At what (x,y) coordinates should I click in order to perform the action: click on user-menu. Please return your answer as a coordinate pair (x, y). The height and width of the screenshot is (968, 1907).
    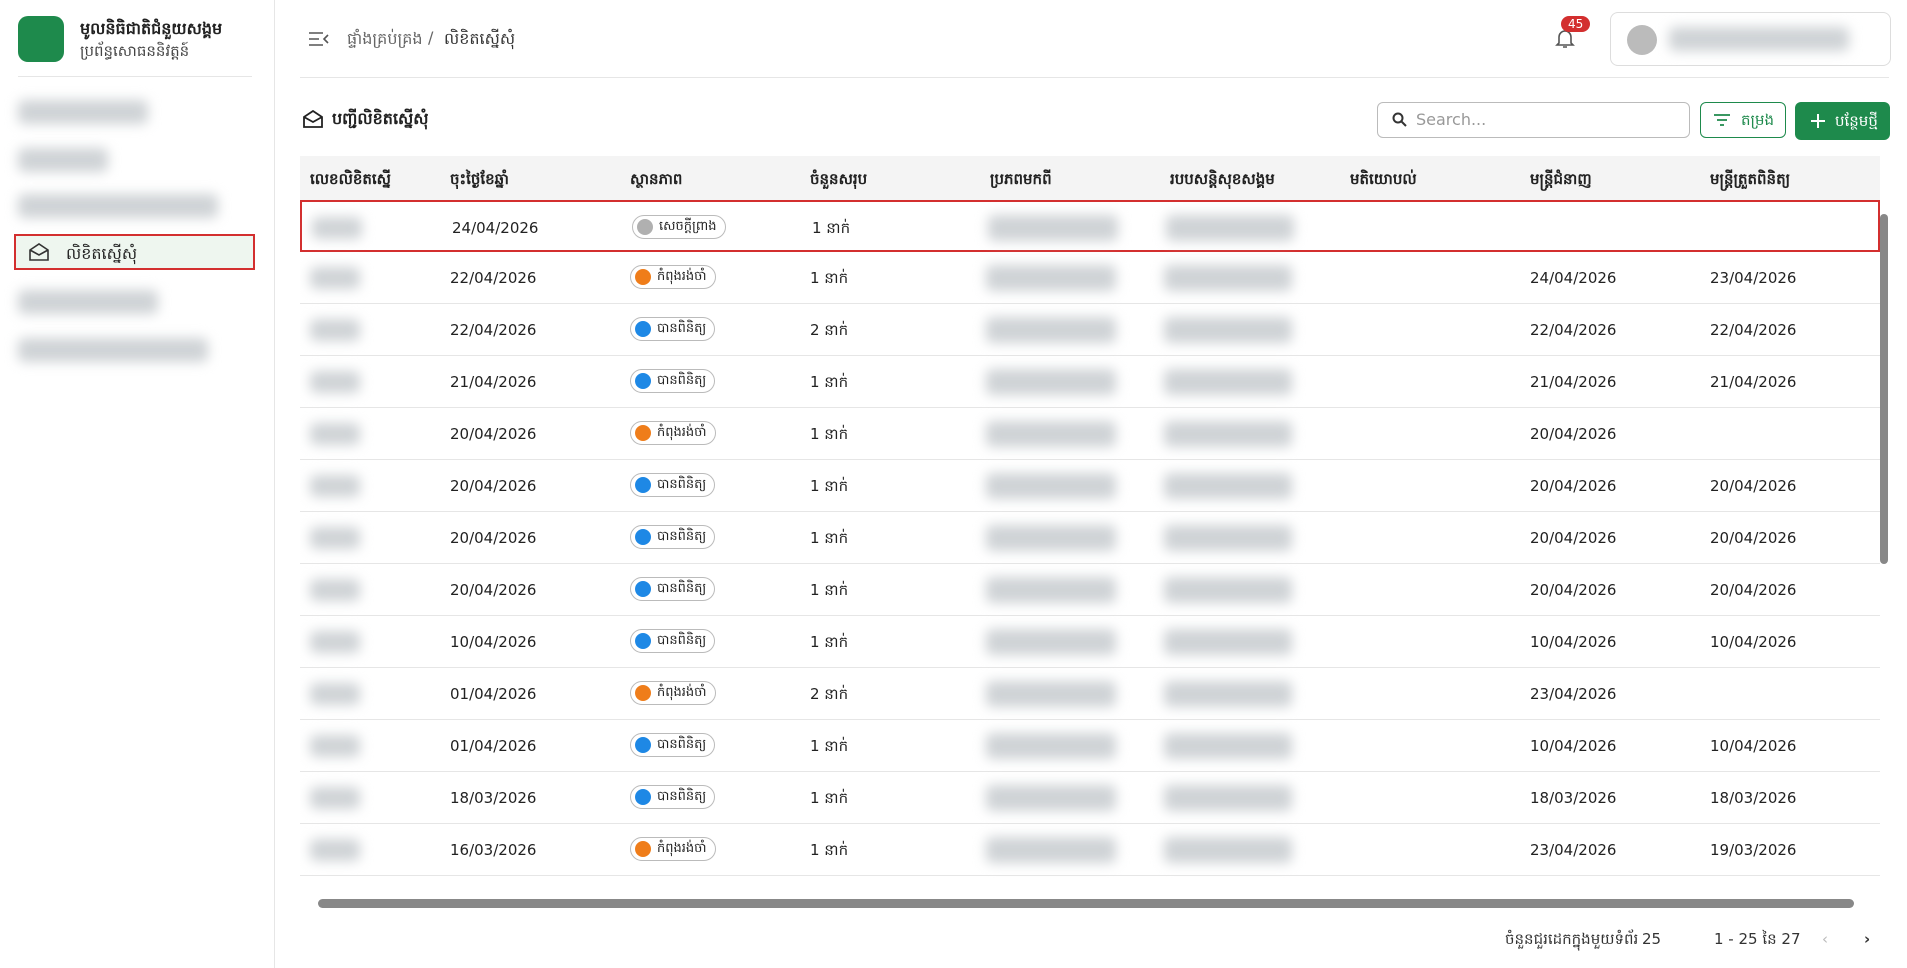
    Looking at the image, I should click on (1750, 39).